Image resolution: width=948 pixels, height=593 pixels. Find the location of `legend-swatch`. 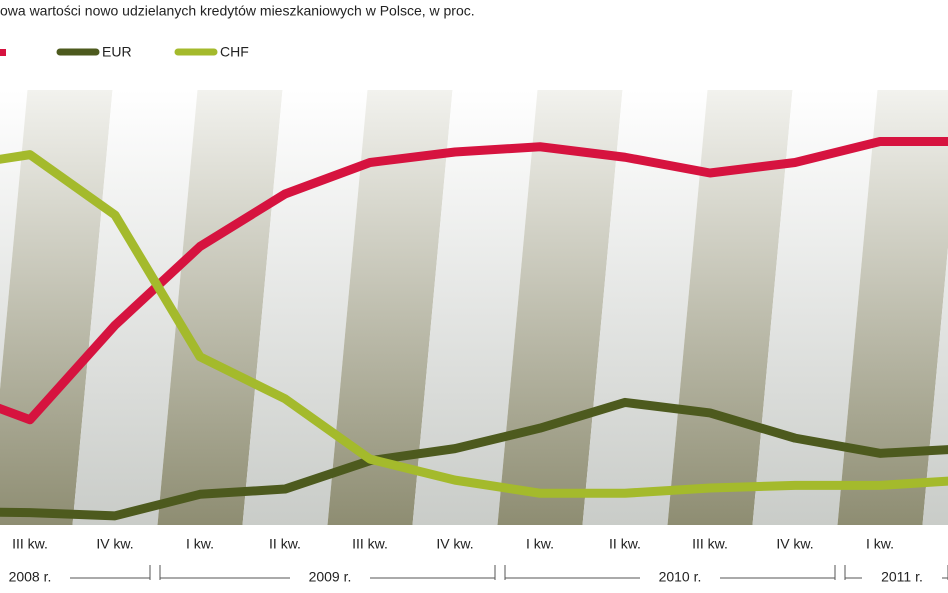

legend-swatch is located at coordinates (3, 52).